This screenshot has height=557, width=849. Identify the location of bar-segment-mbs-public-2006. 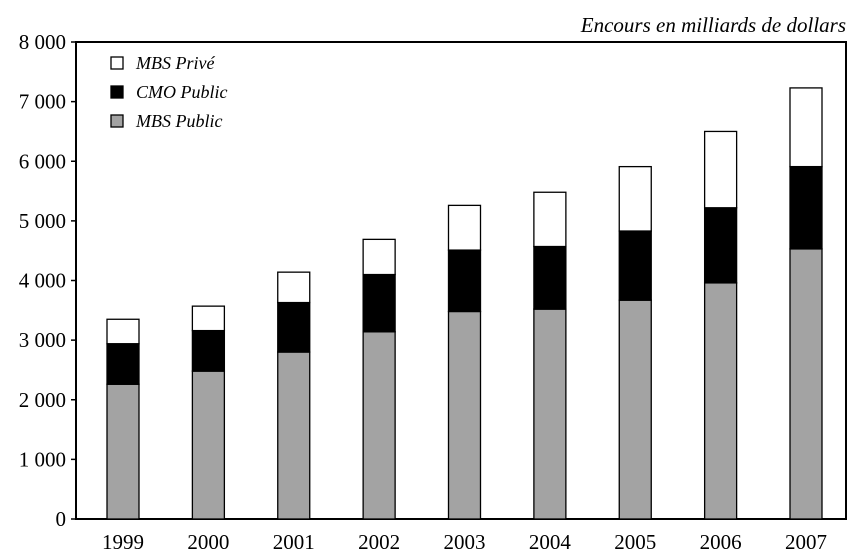
(720, 401).